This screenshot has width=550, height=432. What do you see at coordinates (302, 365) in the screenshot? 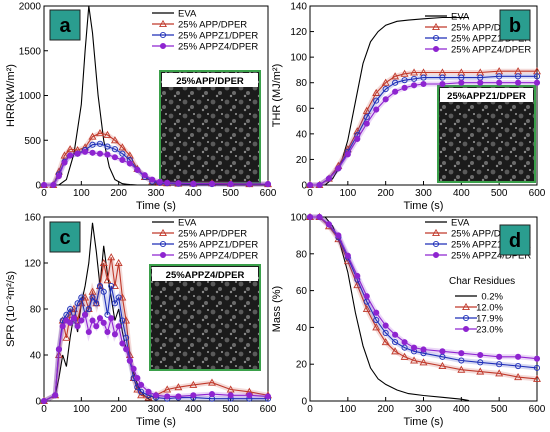
I see `y-tick-label: 20` at bounding box center [302, 365].